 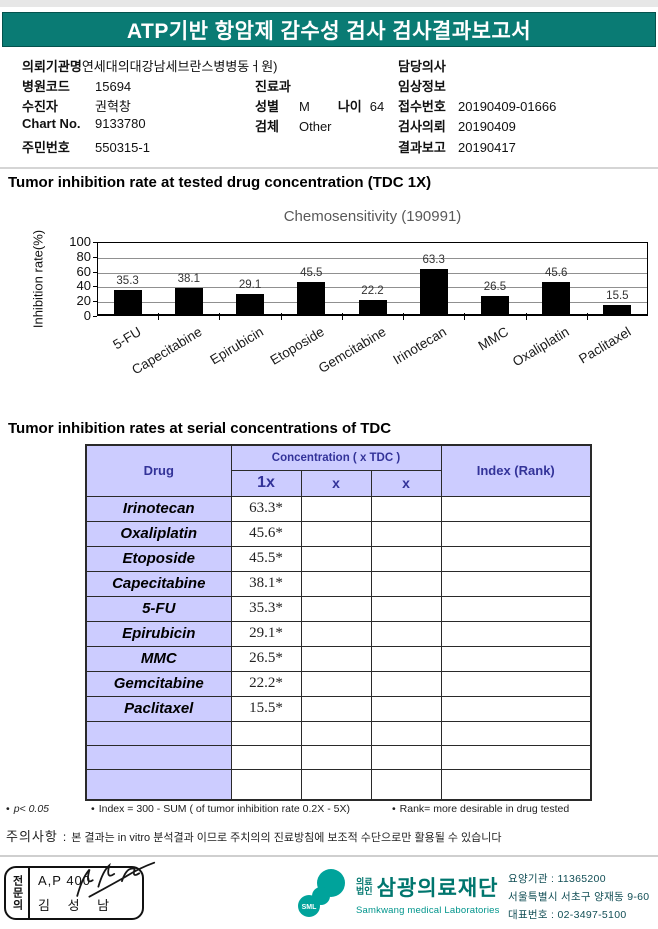 What do you see at coordinates (158, 470) in the screenshot?
I see `table-header-drug: Drug` at bounding box center [158, 470].